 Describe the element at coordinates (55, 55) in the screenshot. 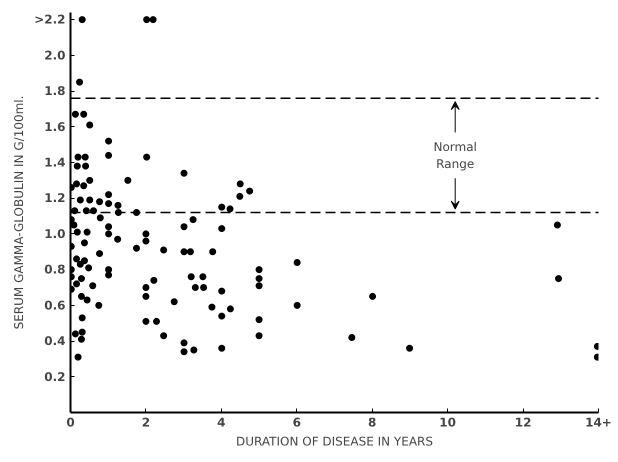

I see `y-tick-label: 2.0` at that location.